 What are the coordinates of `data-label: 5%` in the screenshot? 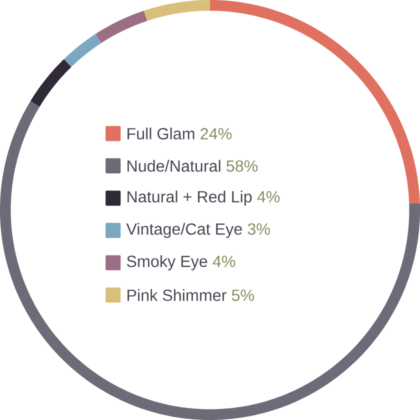 It's located at (243, 295).